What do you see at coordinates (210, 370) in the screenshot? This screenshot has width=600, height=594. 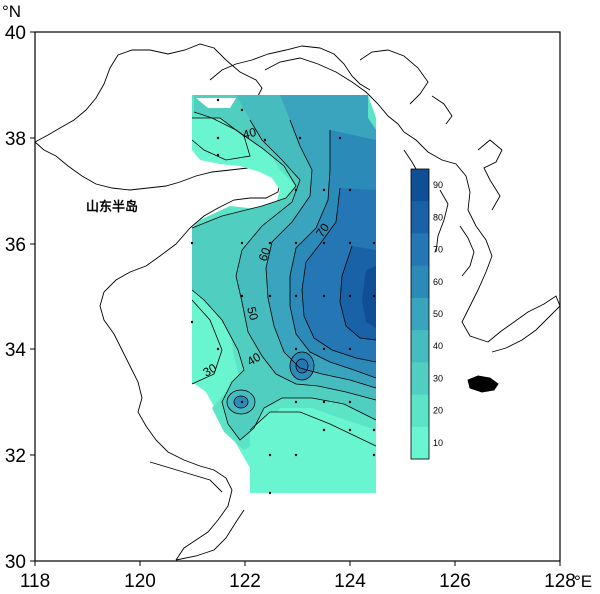 I see `contour-label: 30` at bounding box center [210, 370].